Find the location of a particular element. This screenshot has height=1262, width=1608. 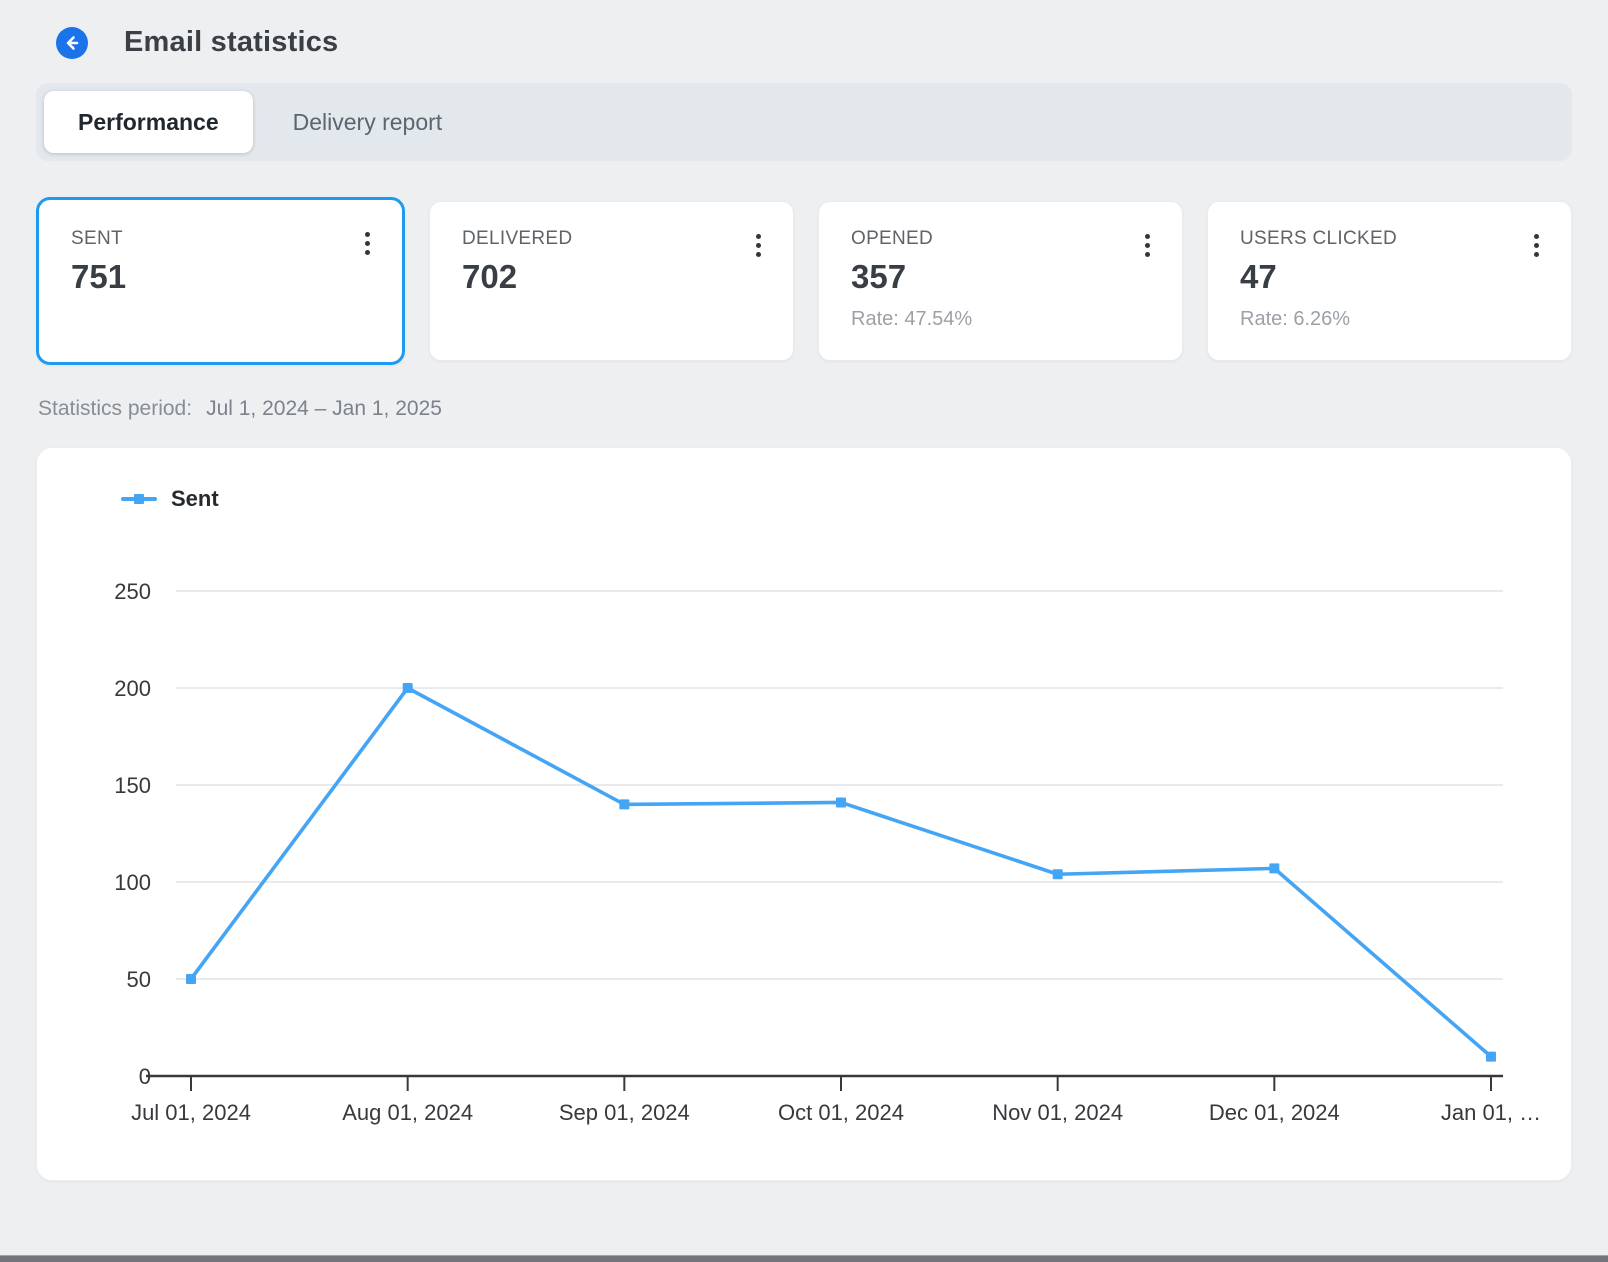

svg-text: Aug 01, 2024 is located at coordinates (407, 1112).